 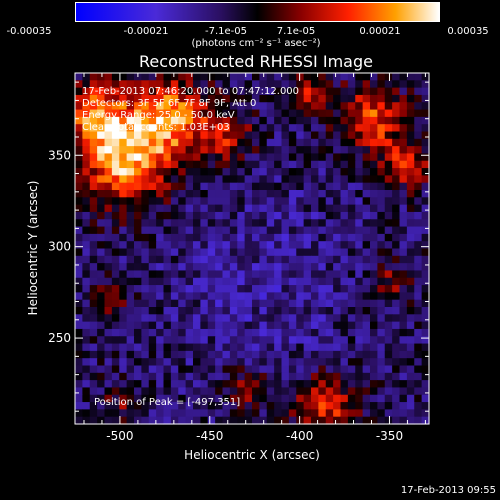 I want to click on colorbar-tick-label: 7.1e-05, so click(x=296, y=31).